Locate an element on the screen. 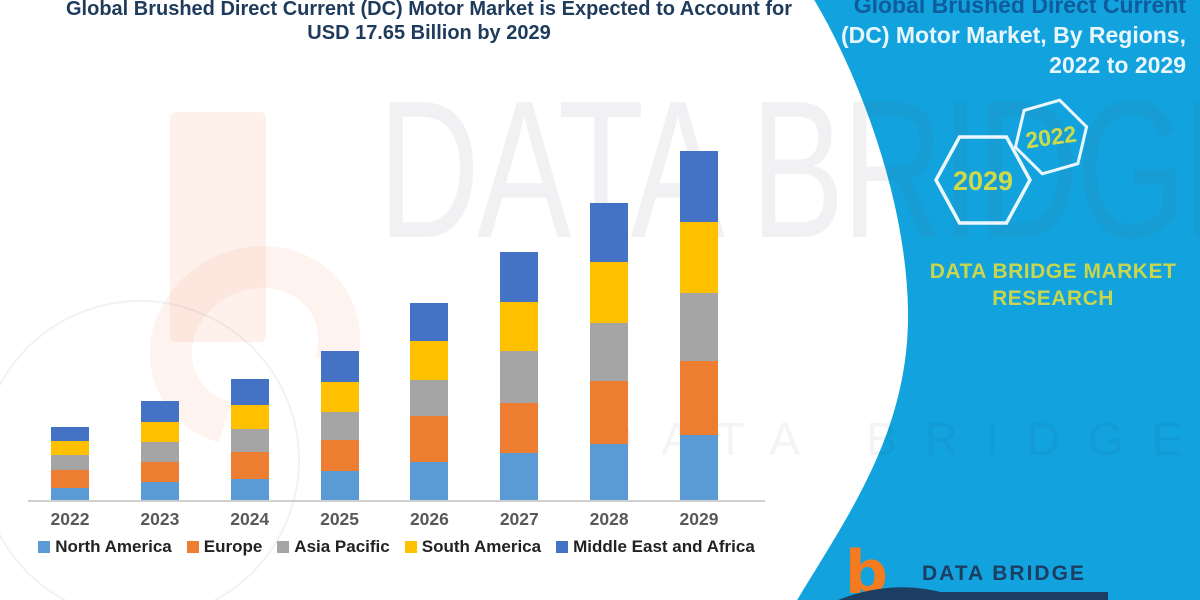 This screenshot has height=600, width=1200. bar-2023 is located at coordinates (159, 451).